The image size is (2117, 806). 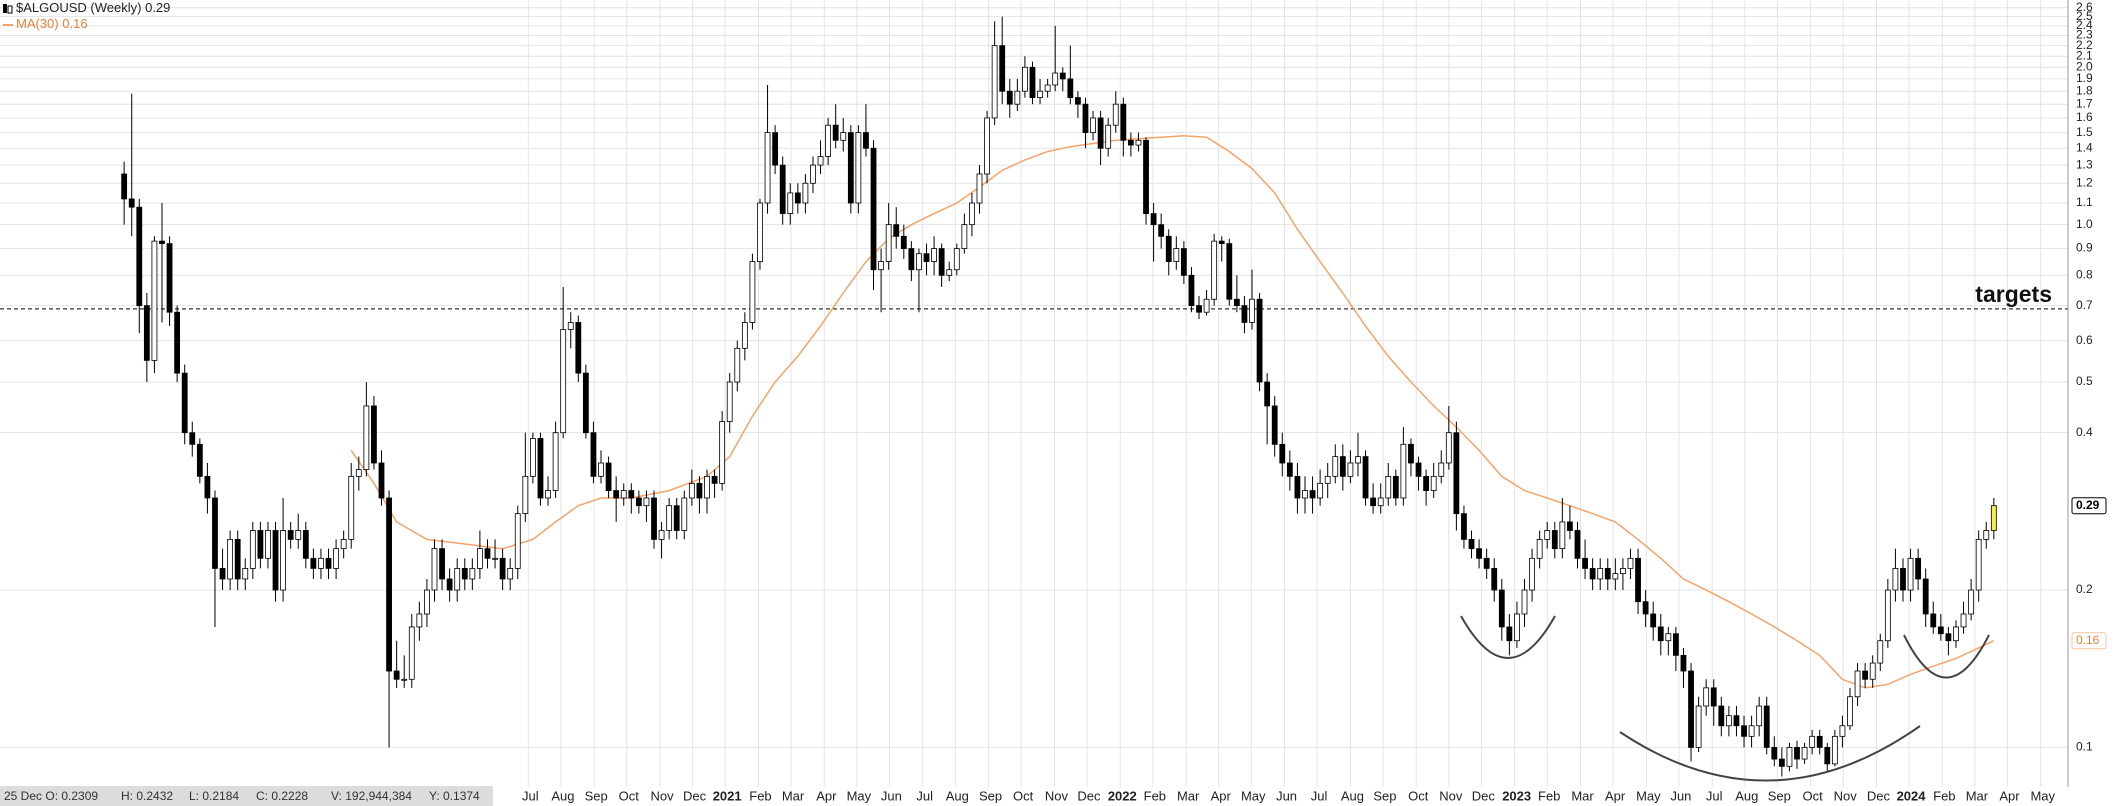 I want to click on legend-ma: MA(30) 0.16, so click(x=52, y=23).